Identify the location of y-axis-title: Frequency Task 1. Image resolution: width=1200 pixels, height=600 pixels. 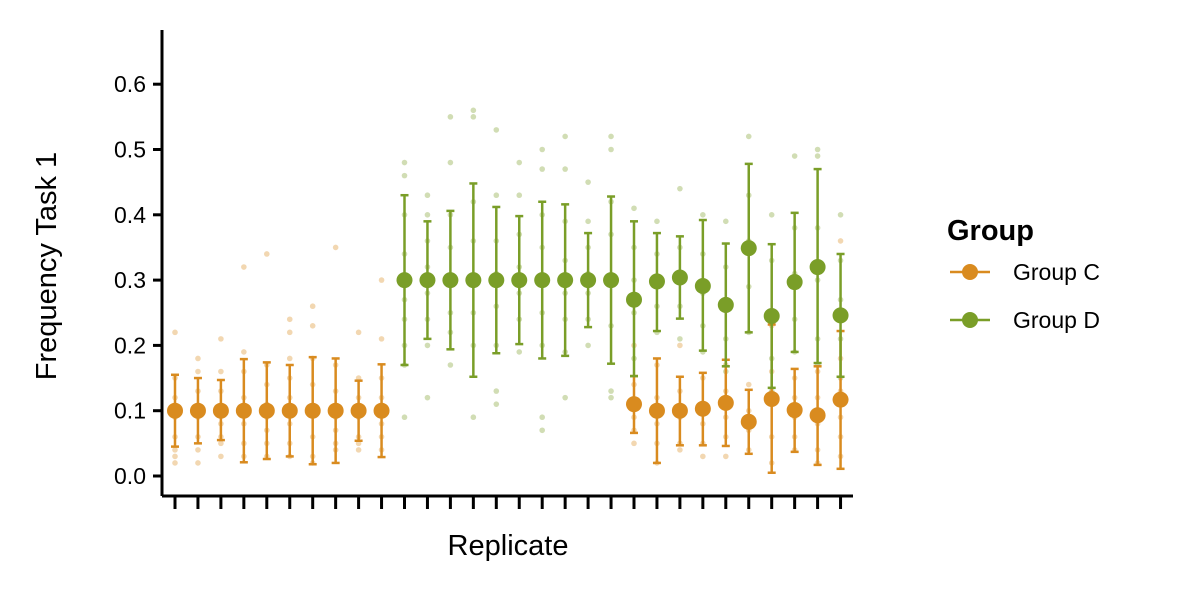
(47, 266).